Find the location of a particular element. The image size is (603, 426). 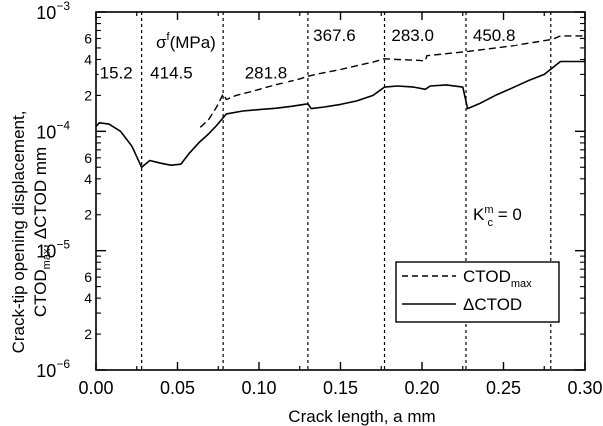

legend: CTODmax ΔCTOD is located at coordinates (477, 292).